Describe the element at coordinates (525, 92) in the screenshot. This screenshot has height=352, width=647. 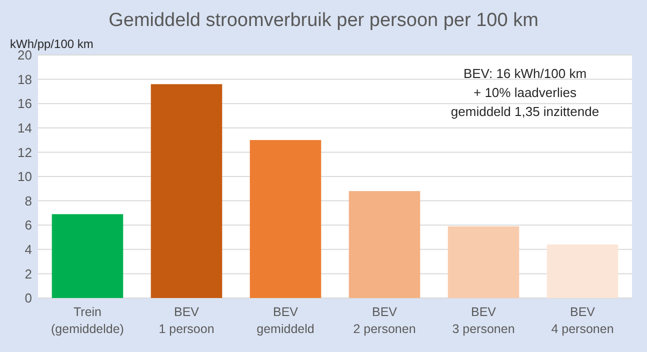
I see `annotation: + 10% laadverlies` at that location.